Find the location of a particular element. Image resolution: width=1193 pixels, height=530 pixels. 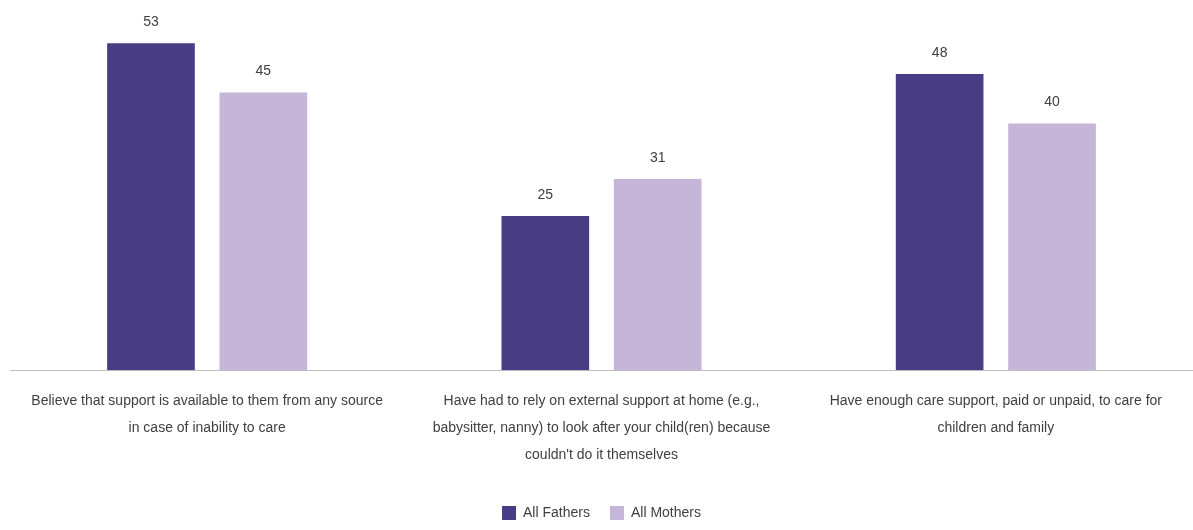

x-tick-label: Have had to rely on external support at home (e.g., babysitter, nanny) to look after your child(ren) because couldn't do it themselves is located at coordinates (601, 427).